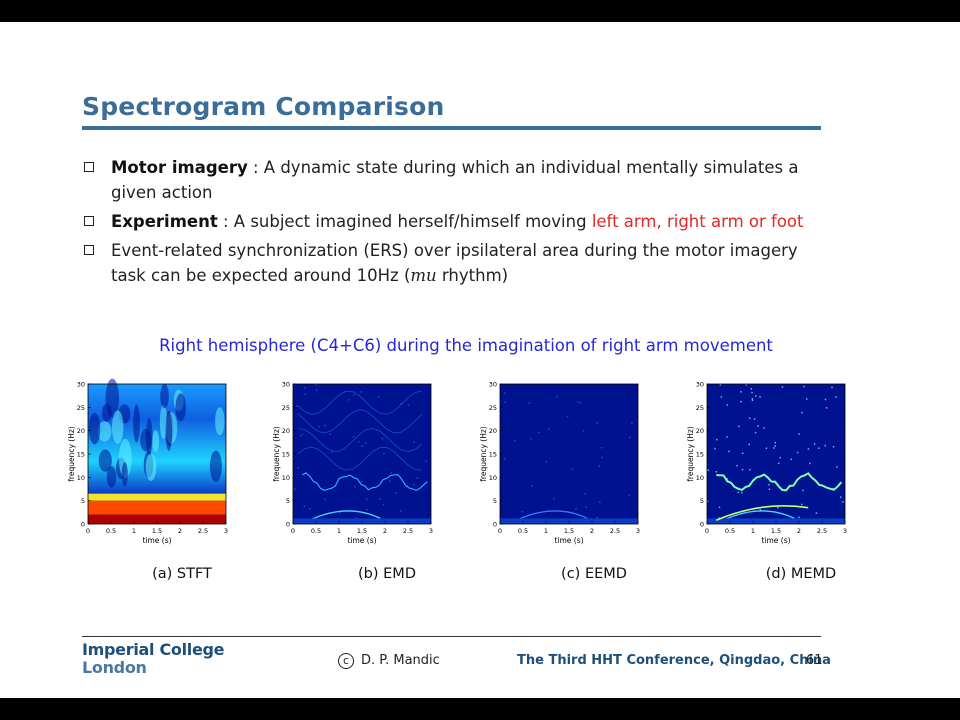 This screenshot has height=720, width=960. What do you see at coordinates (179, 167) in the screenshot?
I see `bullet-term: Motor imagery` at bounding box center [179, 167].